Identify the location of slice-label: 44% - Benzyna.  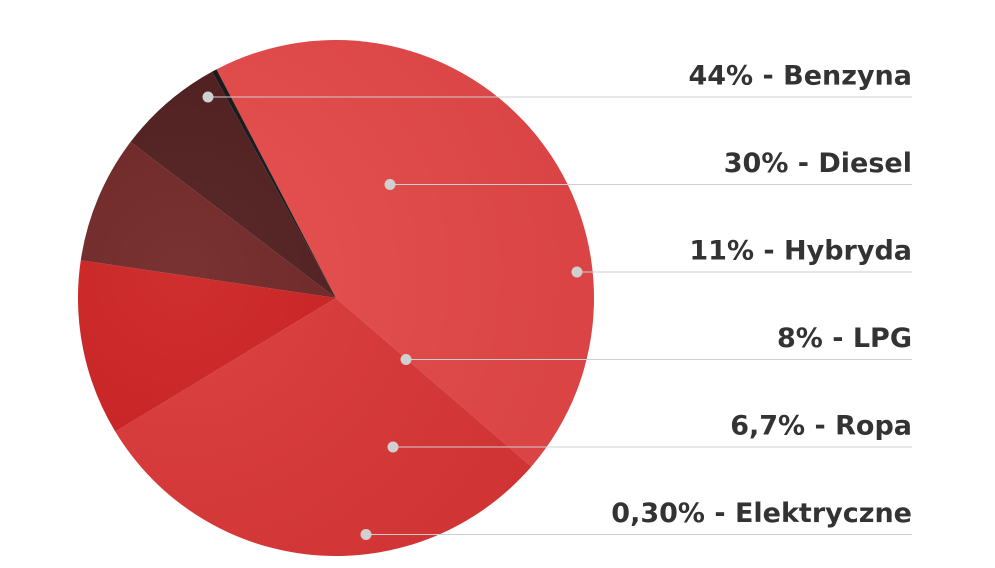
(800, 76).